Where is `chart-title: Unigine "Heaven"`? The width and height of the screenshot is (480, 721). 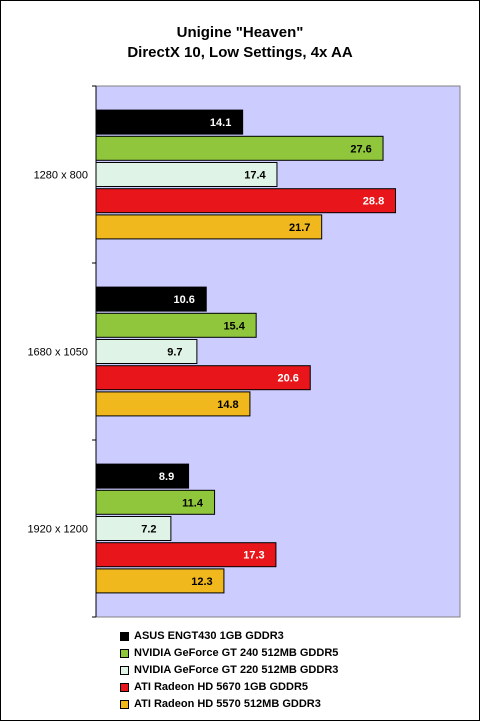 chart-title: Unigine "Heaven" is located at coordinates (240, 32).